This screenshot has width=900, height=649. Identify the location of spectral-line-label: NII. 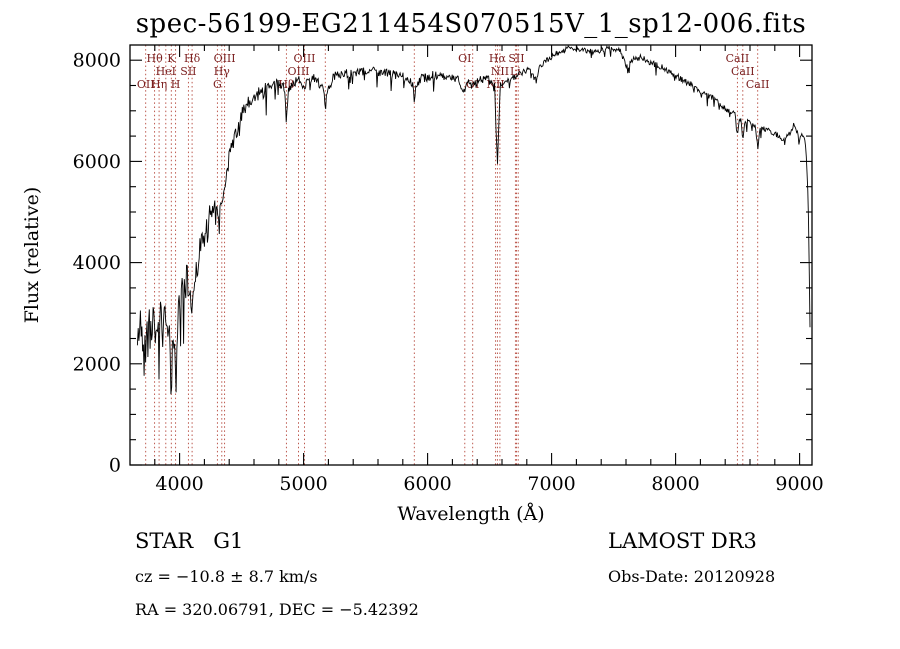
(500, 71).